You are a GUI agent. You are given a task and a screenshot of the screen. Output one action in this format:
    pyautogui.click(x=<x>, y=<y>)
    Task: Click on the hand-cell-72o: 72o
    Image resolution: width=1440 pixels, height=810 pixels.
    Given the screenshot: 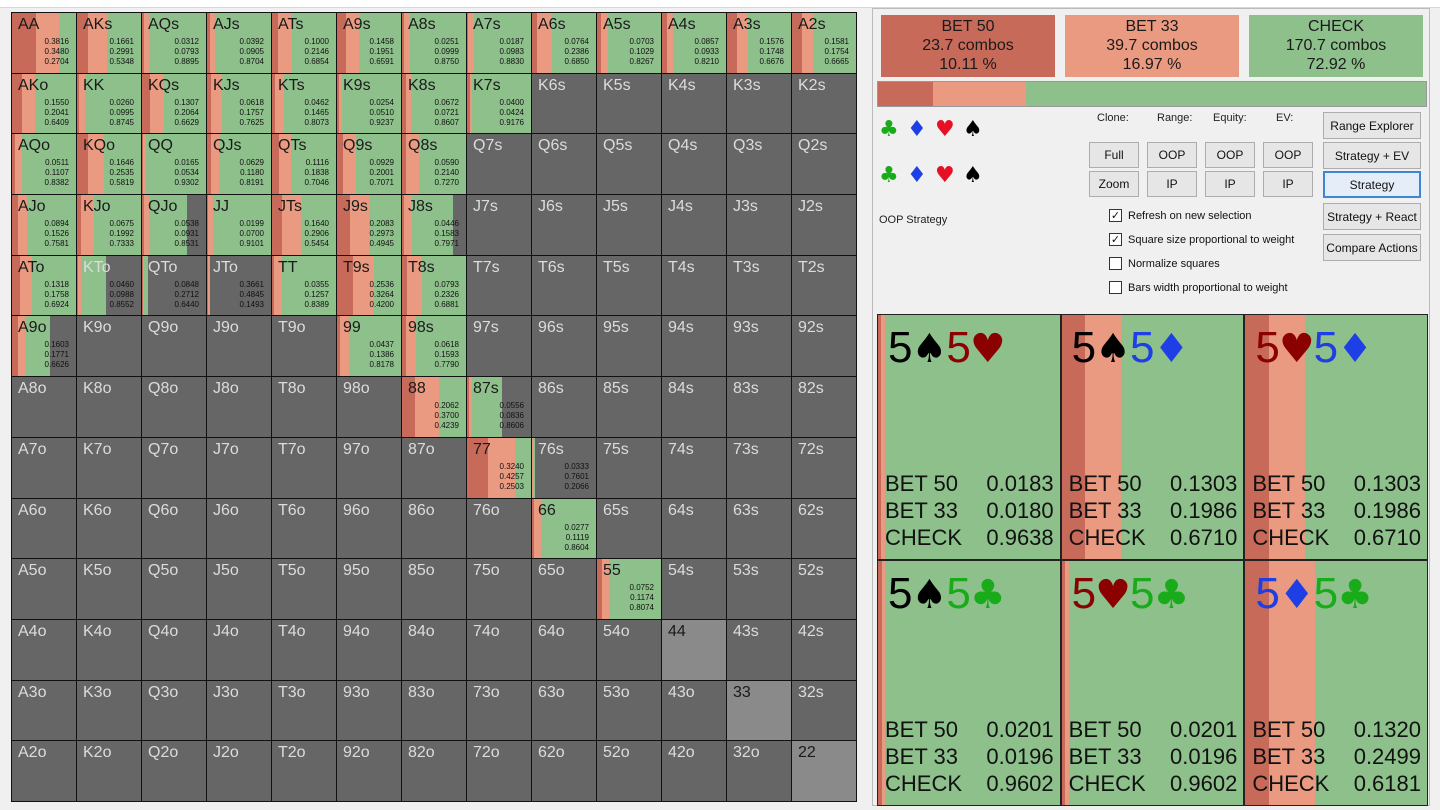 What is the action you would take?
    pyautogui.click(x=499, y=771)
    